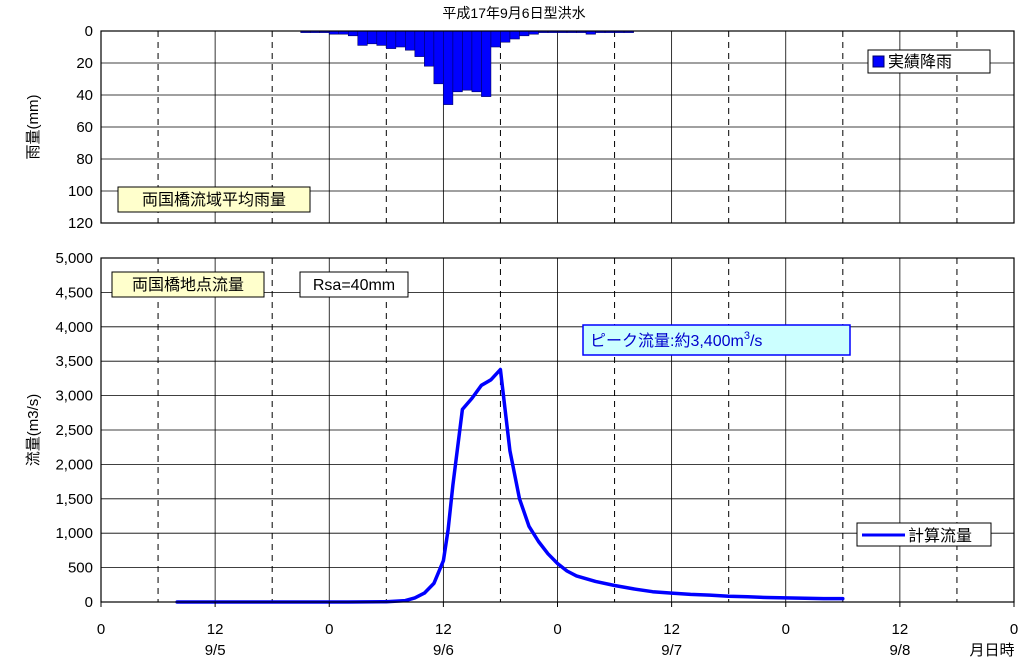 This screenshot has width=1029, height=663. I want to click on rain-axis-title: 雨量(mm), so click(33, 127).